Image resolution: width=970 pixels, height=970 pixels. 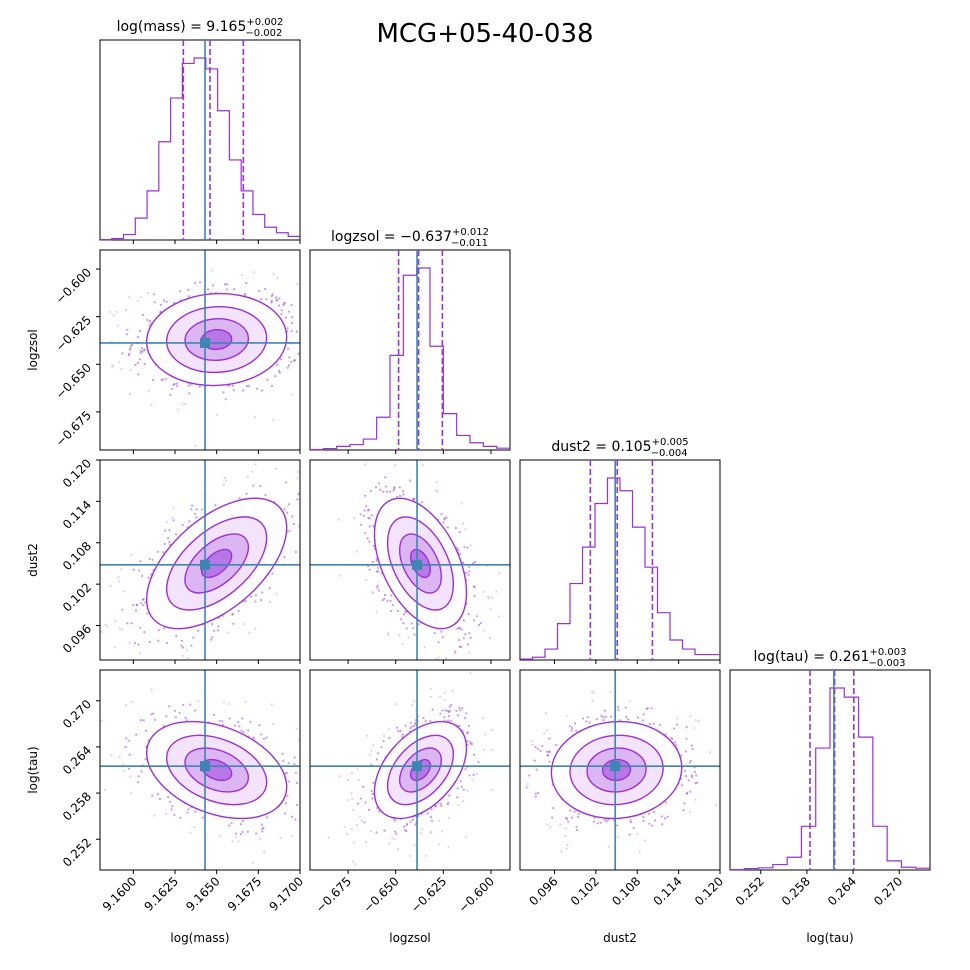 I want to click on hist-panel-1: logzsol = −0.637+0.012 −0.011, so click(x=410, y=339).